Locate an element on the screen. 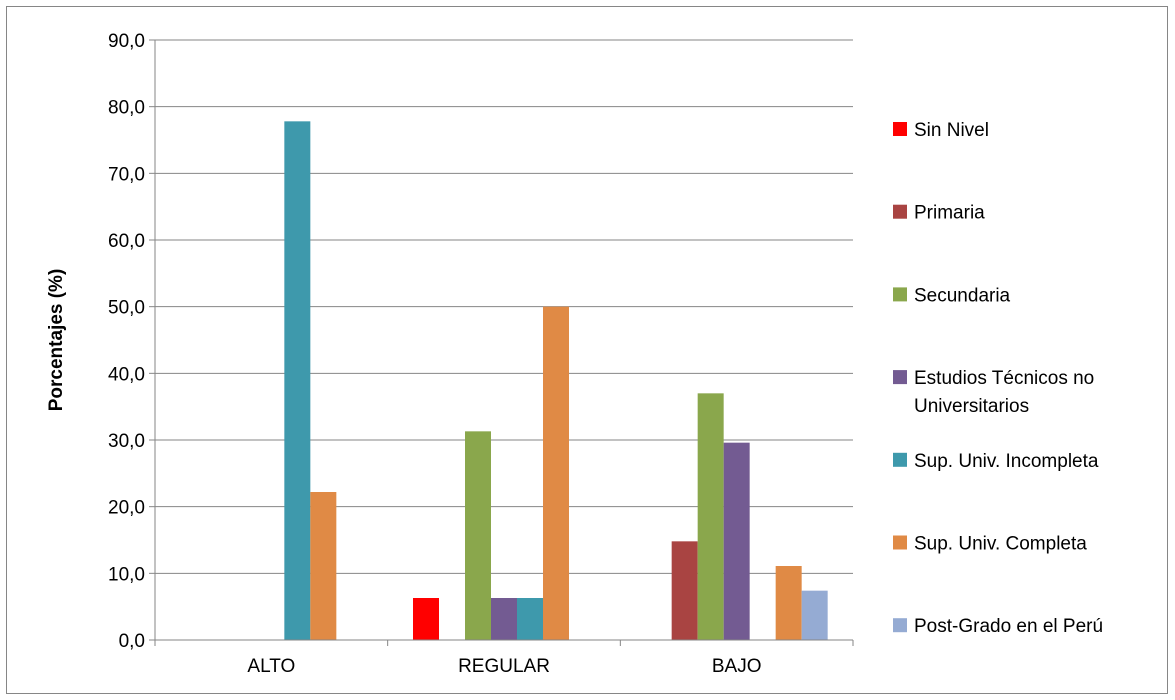  legend-label: Sup. Univ. Incompleta is located at coordinates (1006, 461).